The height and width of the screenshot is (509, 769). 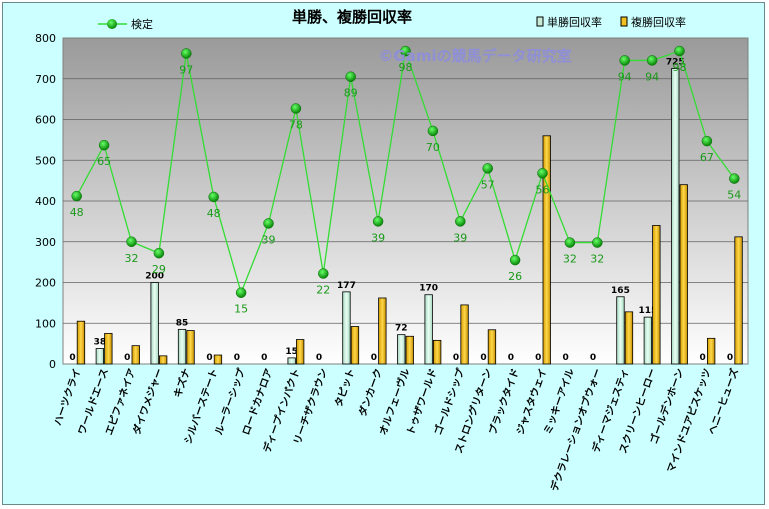 What do you see at coordinates (346, 286) in the screenshot?
I see `data-label-tansho: 177` at bounding box center [346, 286].